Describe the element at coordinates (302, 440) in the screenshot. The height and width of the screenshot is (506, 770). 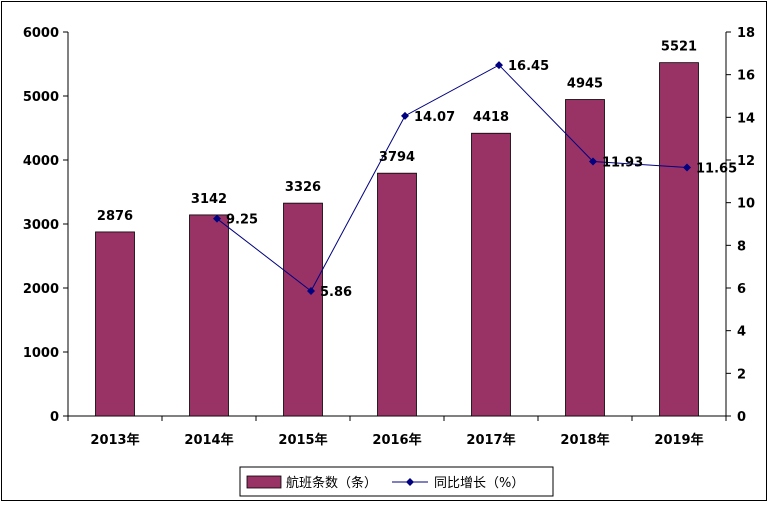
I see `x-tick-label: 2015年` at that location.